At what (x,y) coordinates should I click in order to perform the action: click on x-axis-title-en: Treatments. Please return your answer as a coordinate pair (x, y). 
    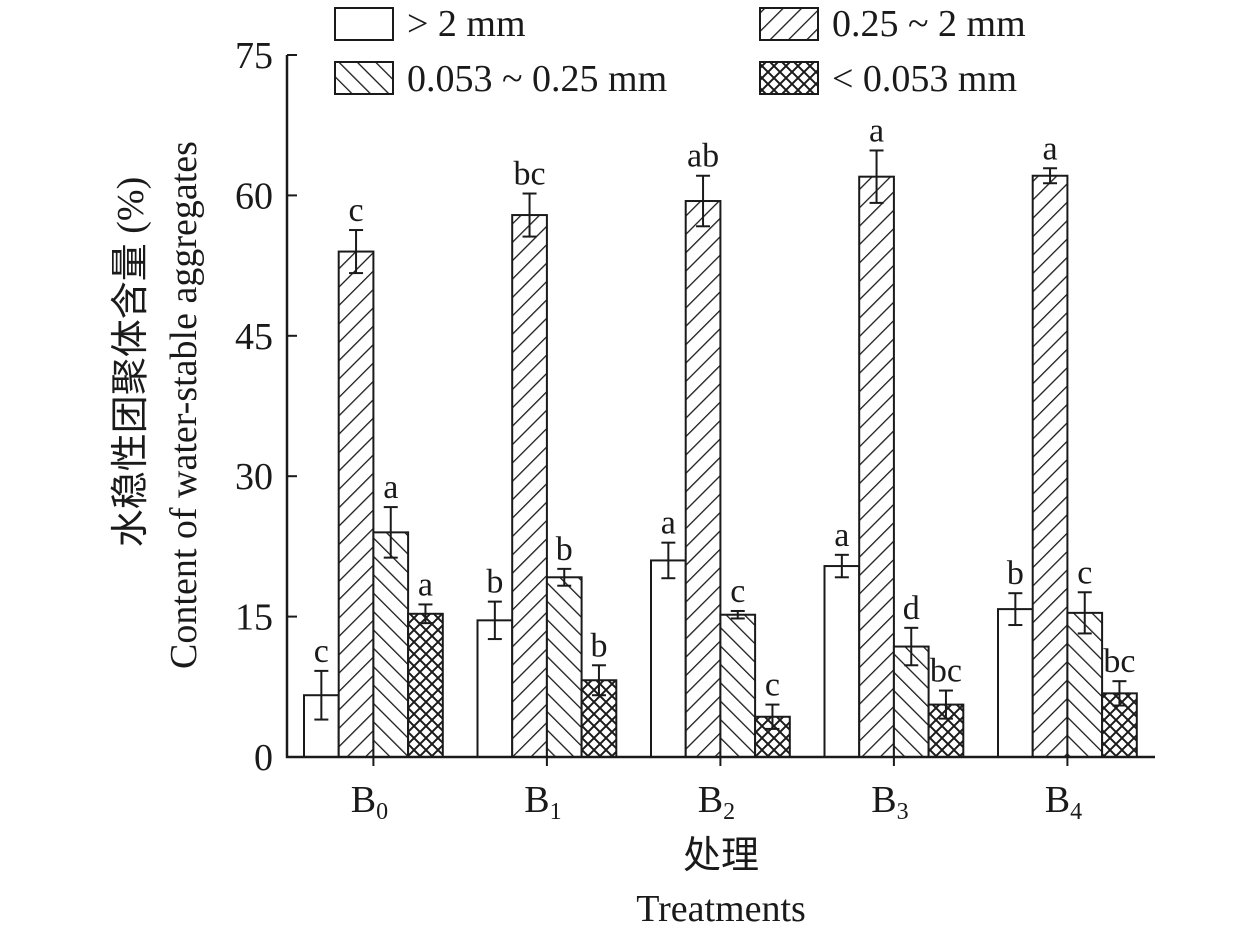
    Looking at the image, I should click on (721, 909).